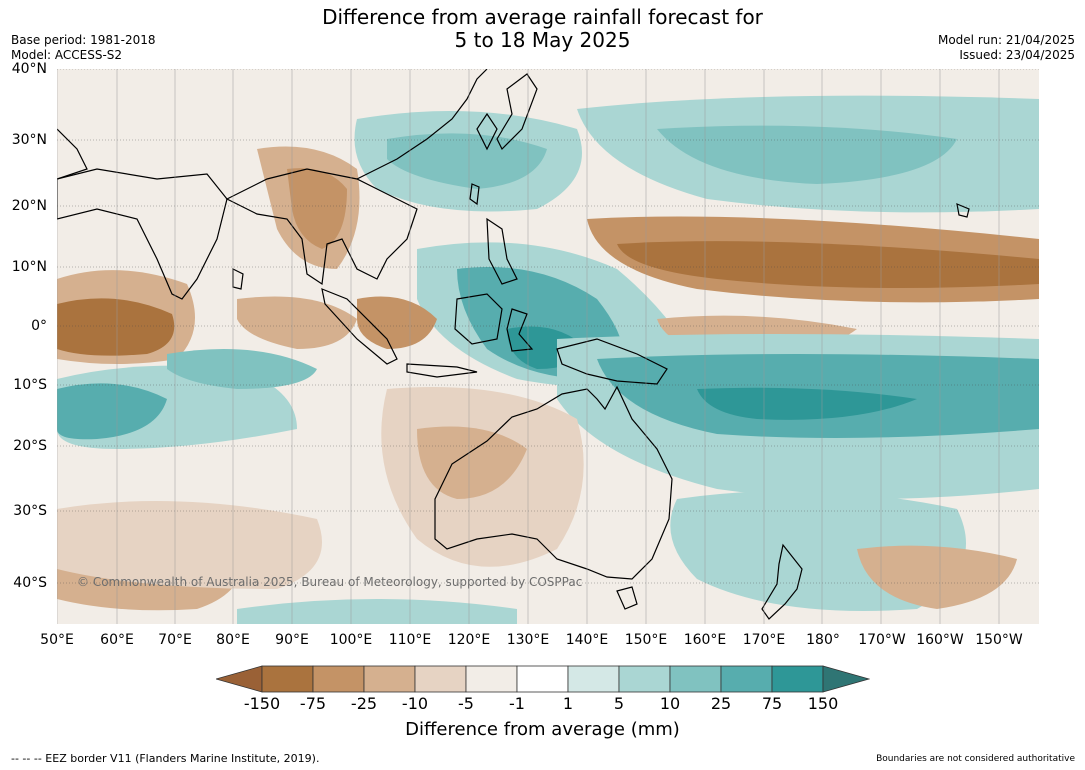 This screenshot has height=770, width=1085. I want to click on colorbar, so click(543, 679).